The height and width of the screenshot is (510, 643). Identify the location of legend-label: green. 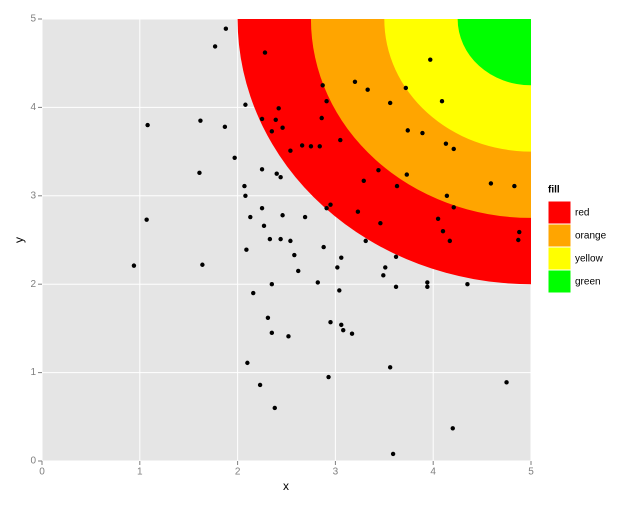
(588, 282).